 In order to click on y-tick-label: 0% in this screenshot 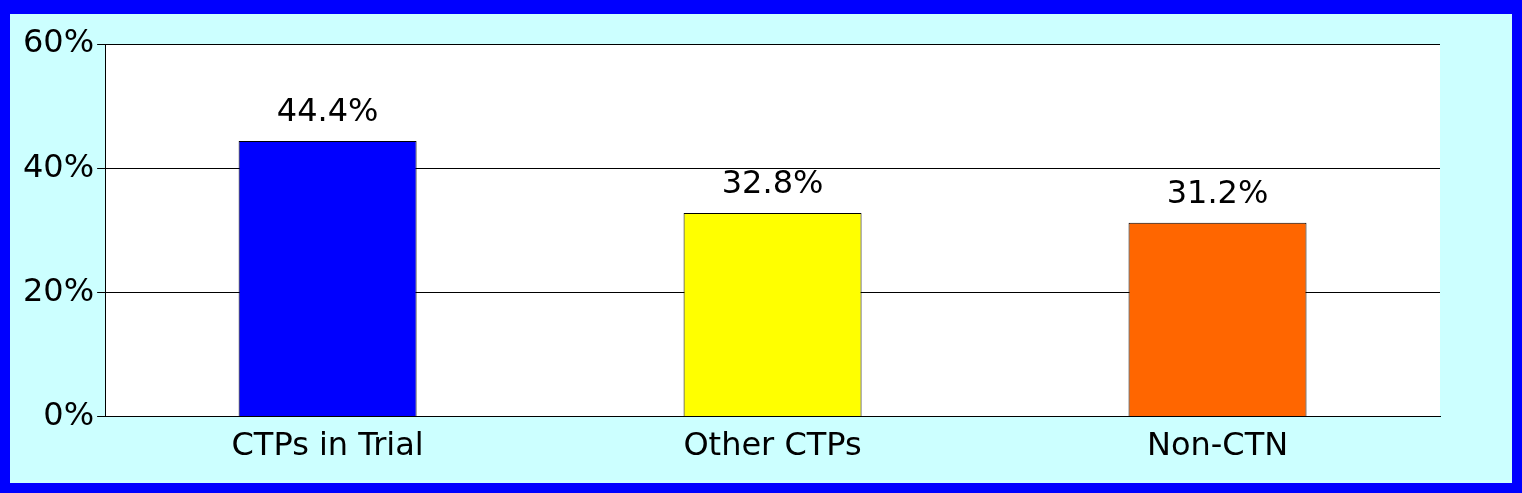, I will do `click(69, 413)`.